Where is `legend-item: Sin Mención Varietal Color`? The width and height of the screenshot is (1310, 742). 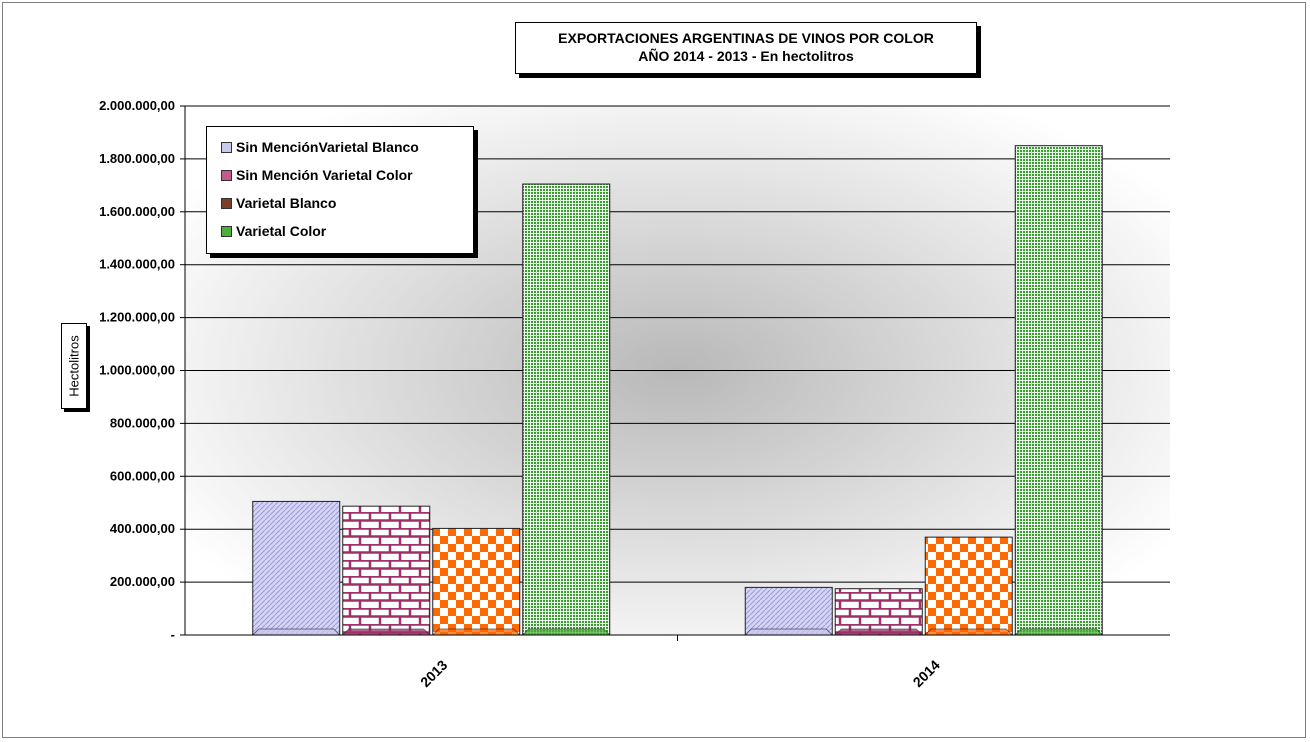
legend-item: Sin Mención Varietal Color is located at coordinates (347, 175).